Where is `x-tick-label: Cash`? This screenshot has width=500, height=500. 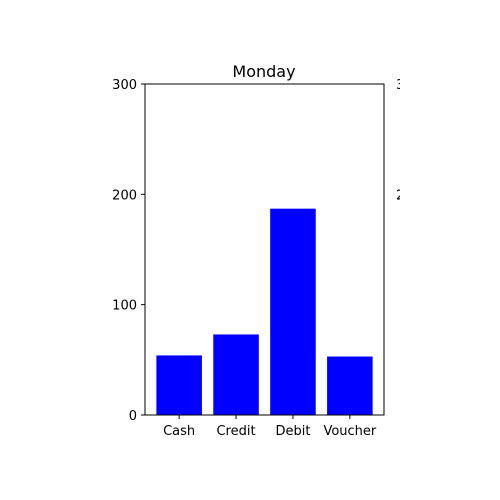
x-tick-label: Cash is located at coordinates (179, 431).